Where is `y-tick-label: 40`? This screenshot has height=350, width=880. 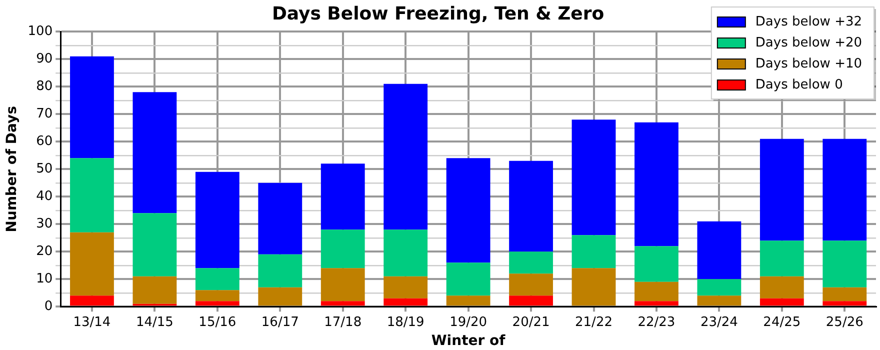 y-tick-label: 40 is located at coordinates (44, 196).